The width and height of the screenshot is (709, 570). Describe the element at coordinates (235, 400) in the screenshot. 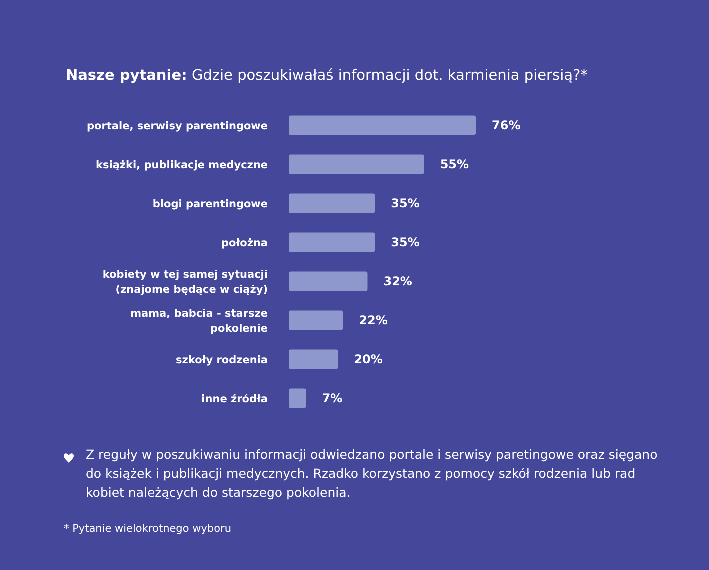

I see `y-tick-label: inne źródła` at that location.